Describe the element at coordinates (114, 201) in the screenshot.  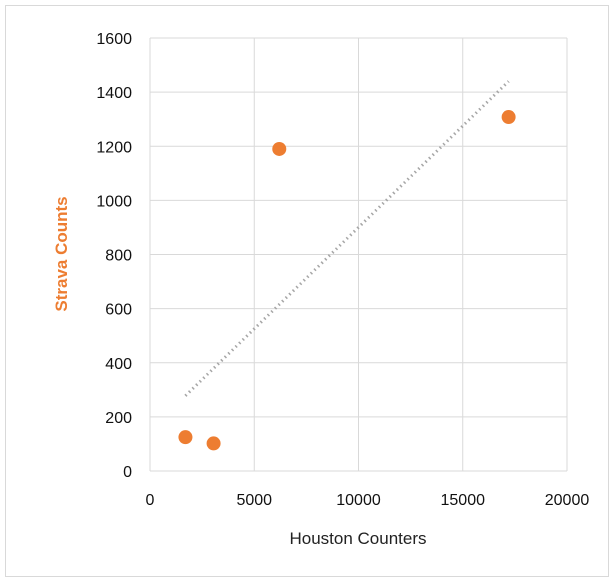
I see `y-tick-label-5: 1000` at that location.